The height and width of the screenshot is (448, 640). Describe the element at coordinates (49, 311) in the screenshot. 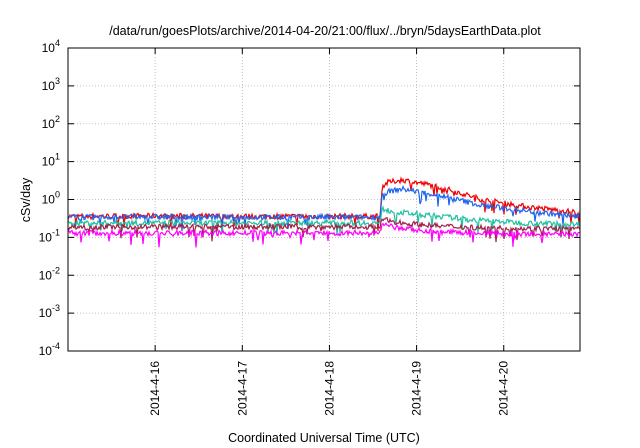

I see `y-tick-label: 10⁻³` at that location.